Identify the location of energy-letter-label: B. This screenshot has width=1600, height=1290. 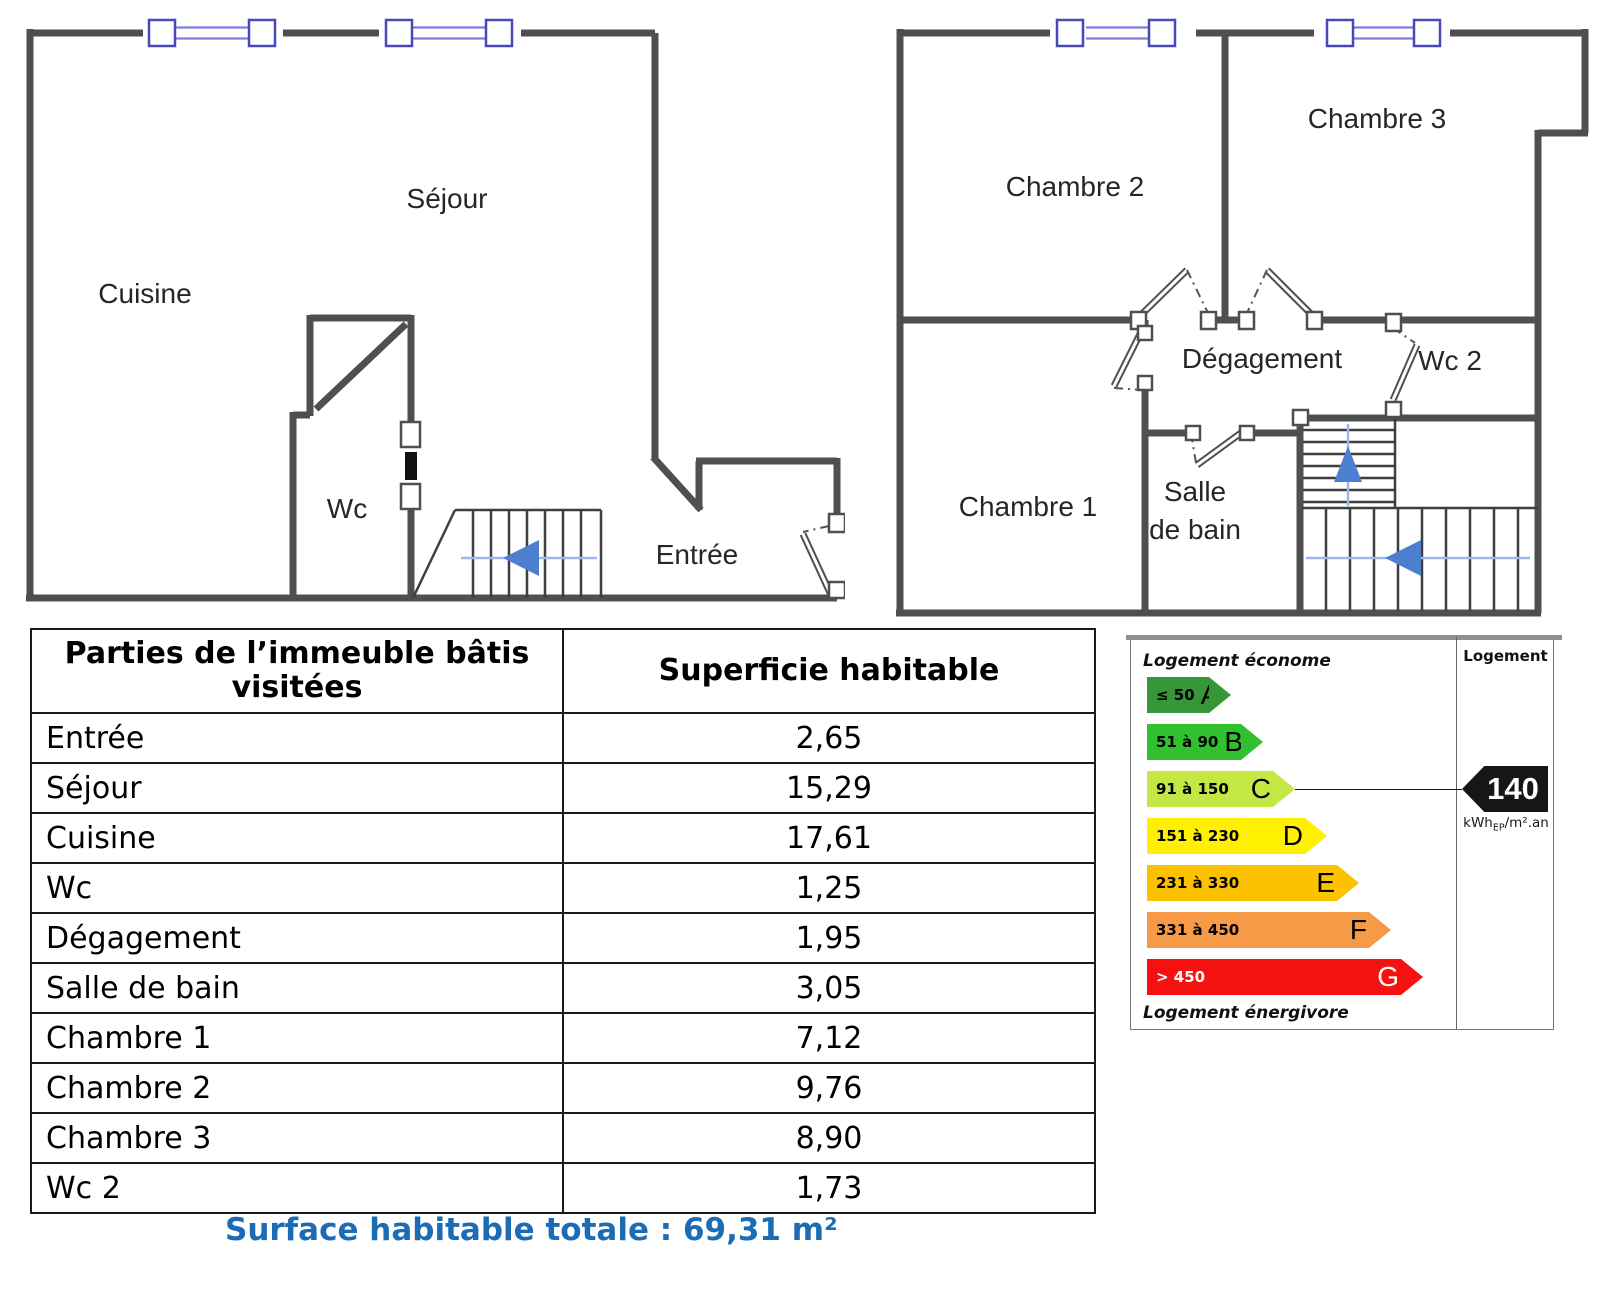
(1234, 741).